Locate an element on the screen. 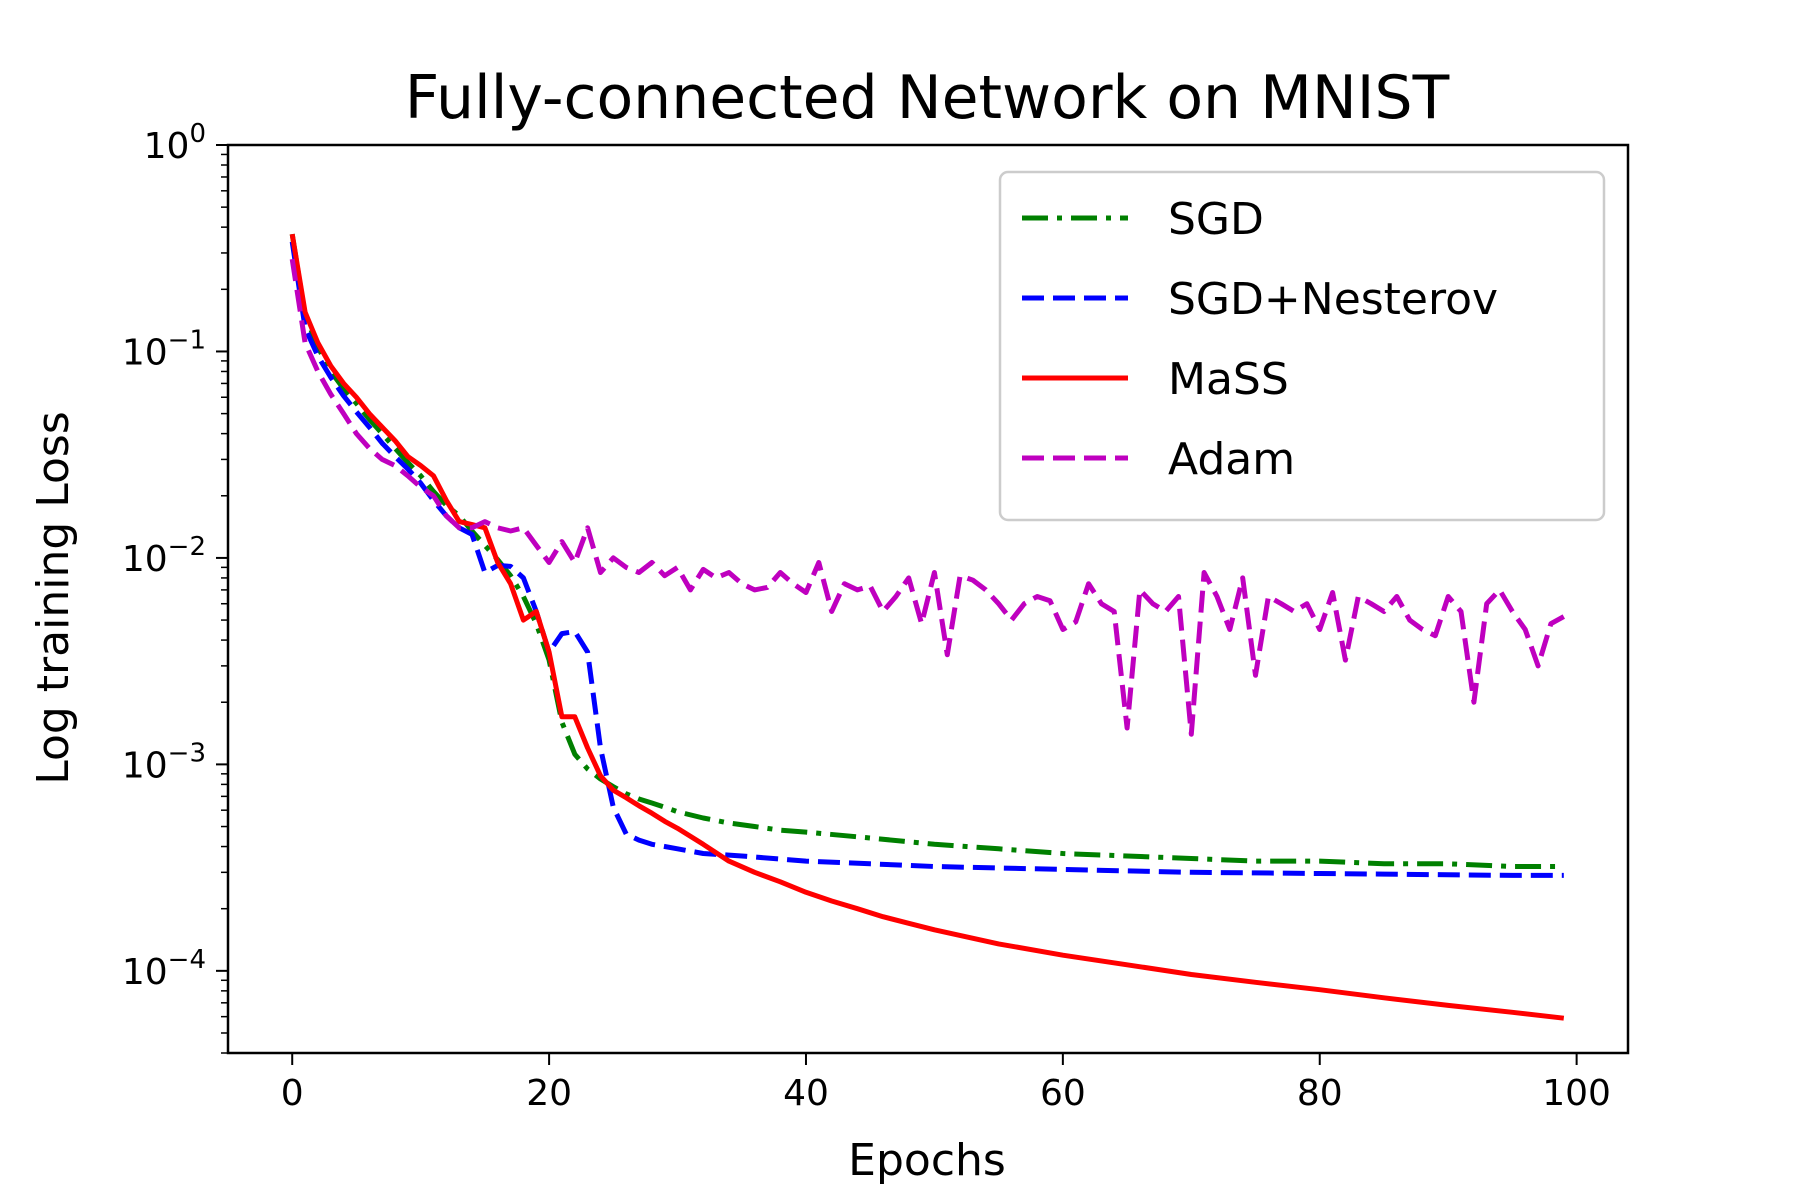  legend-label-1: SGD+Nesterov is located at coordinates (1333, 299).